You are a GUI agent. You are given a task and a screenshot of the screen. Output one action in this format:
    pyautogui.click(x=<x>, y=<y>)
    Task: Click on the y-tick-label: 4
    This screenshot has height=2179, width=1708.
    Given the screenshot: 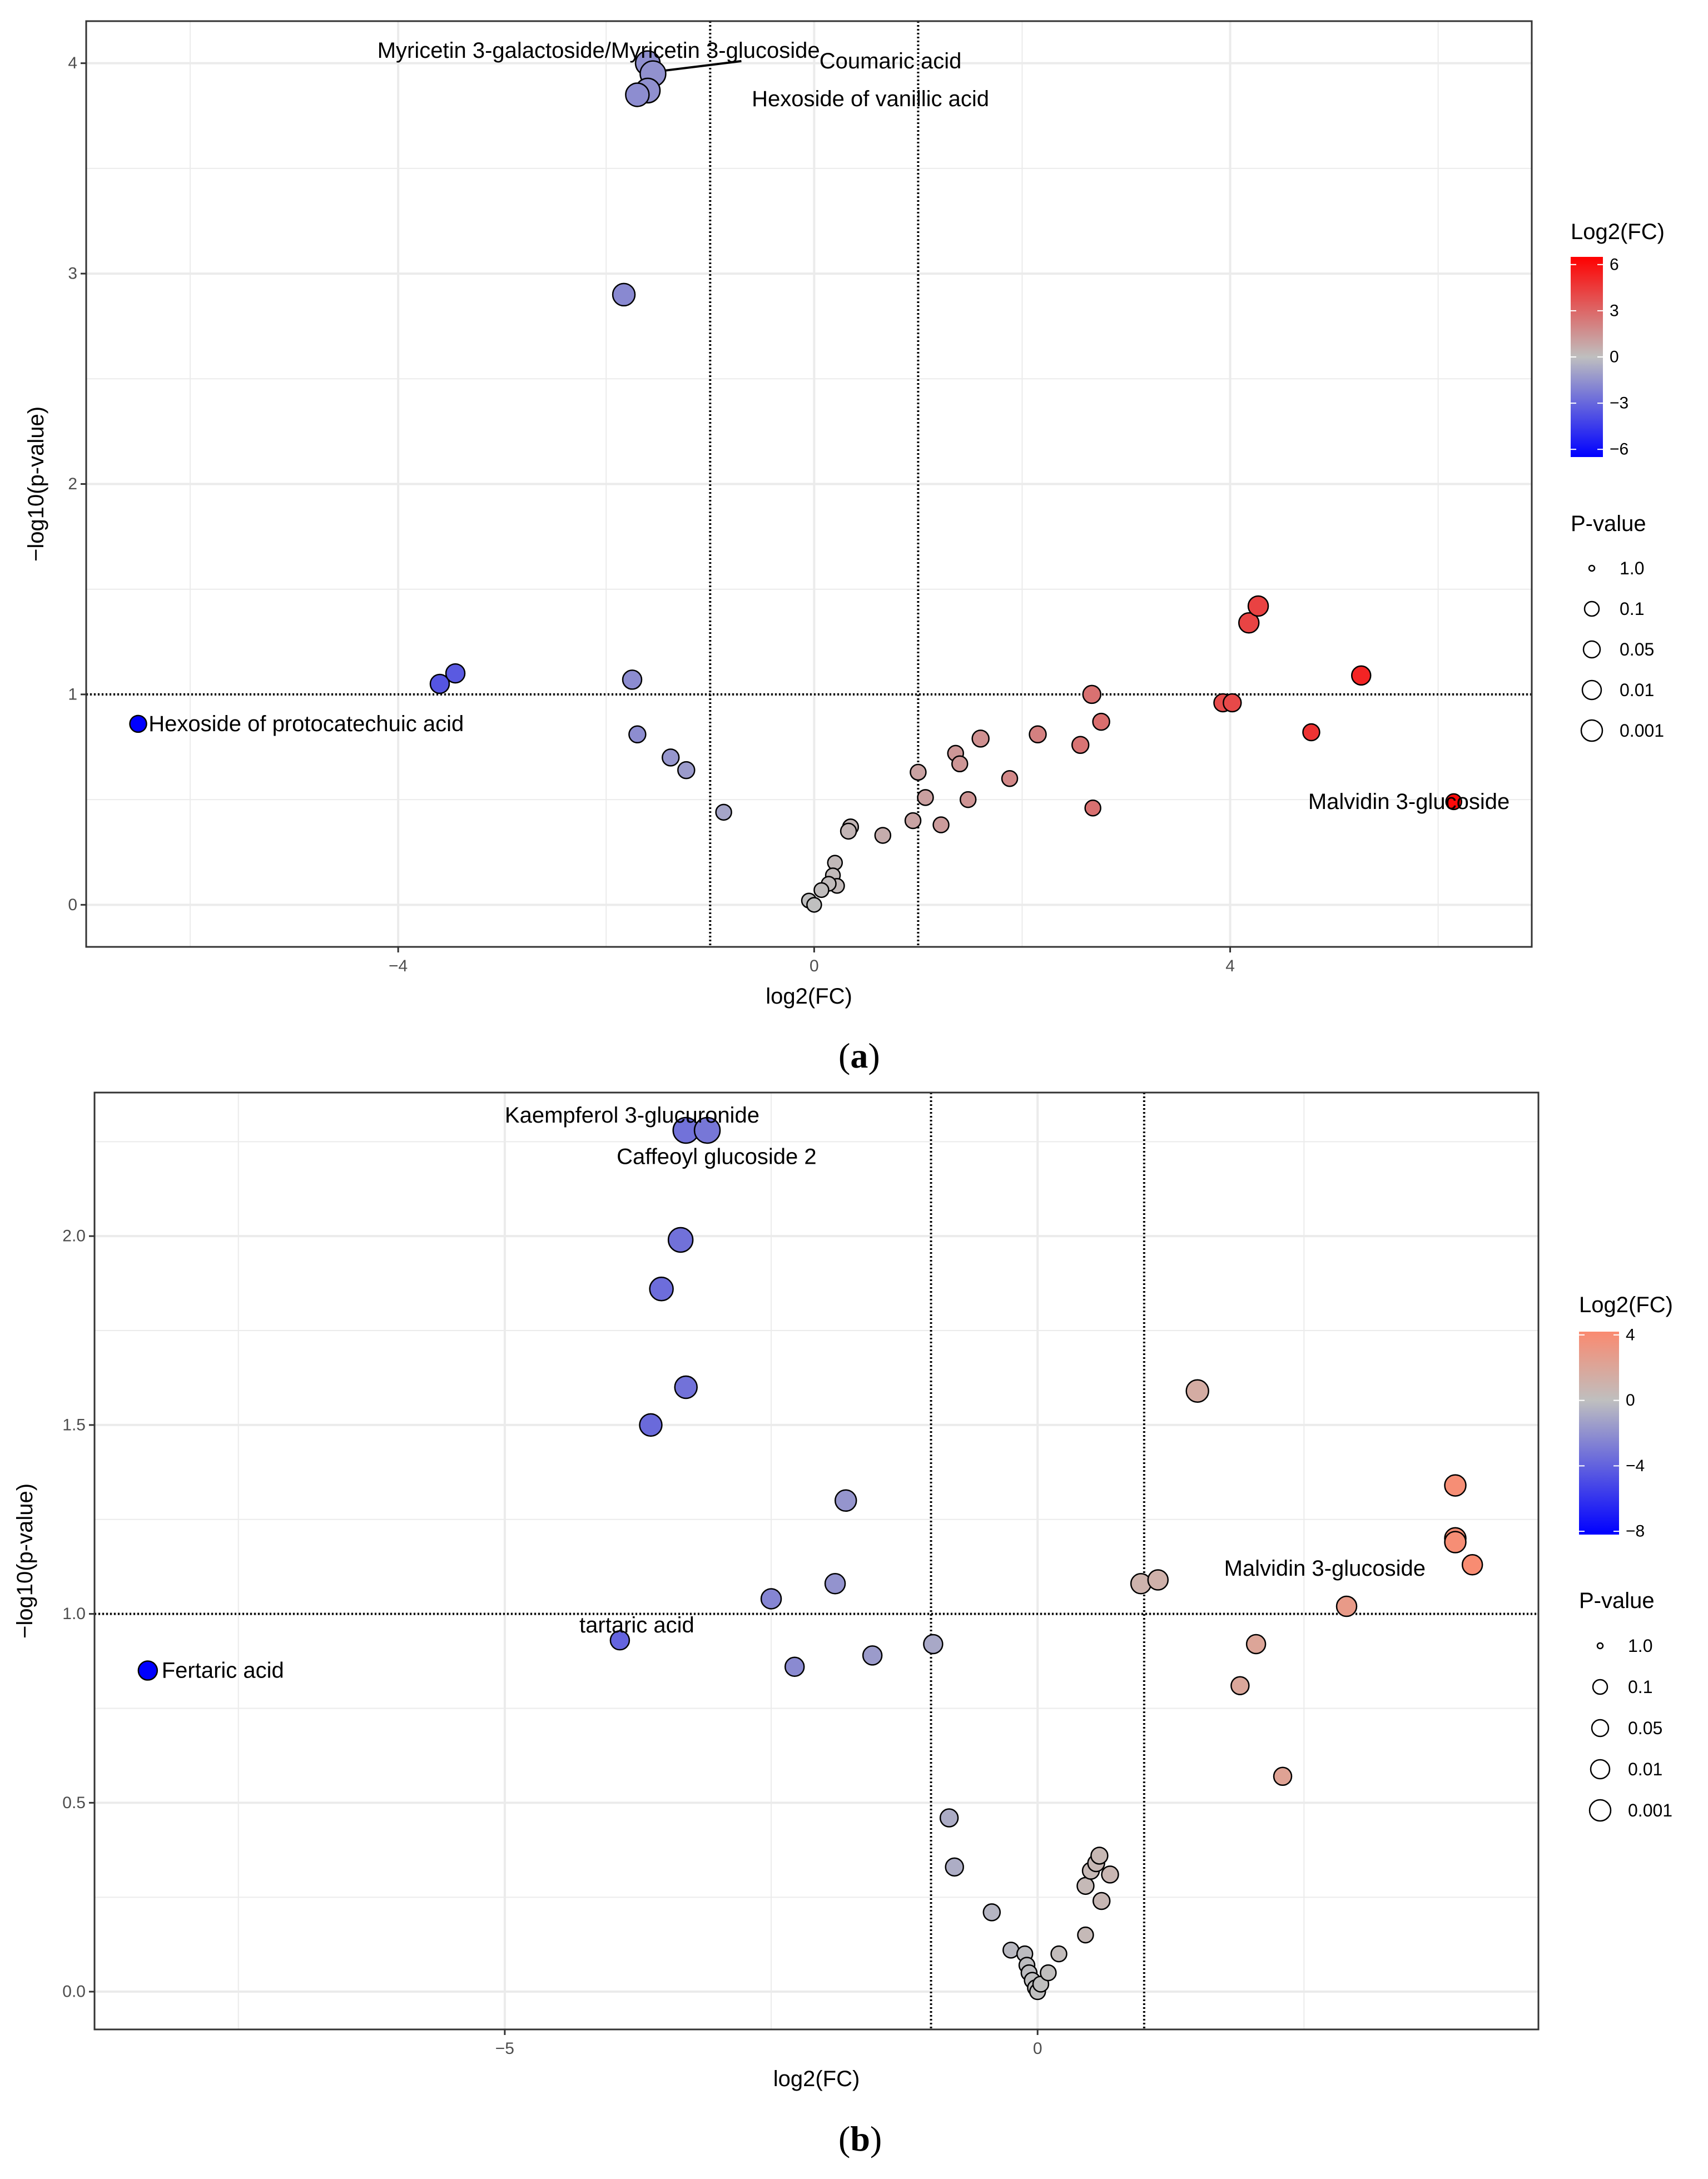 What is the action you would take?
    pyautogui.click(x=72, y=63)
    